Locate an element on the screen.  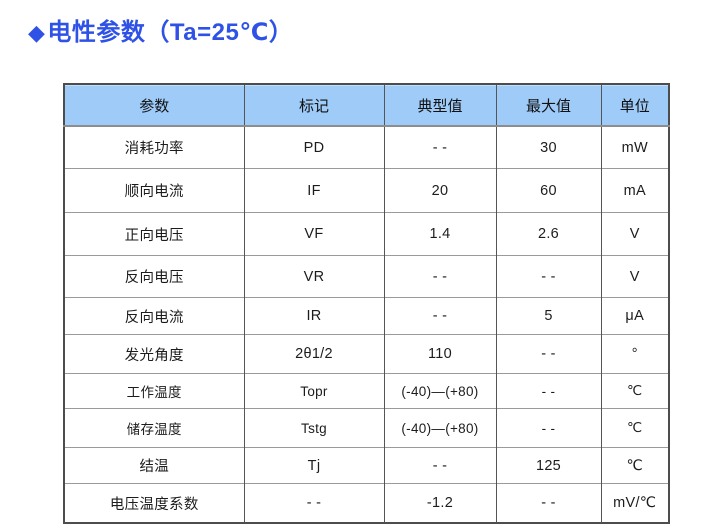
table-cell: 储存温度 is located at coordinates (154, 428).